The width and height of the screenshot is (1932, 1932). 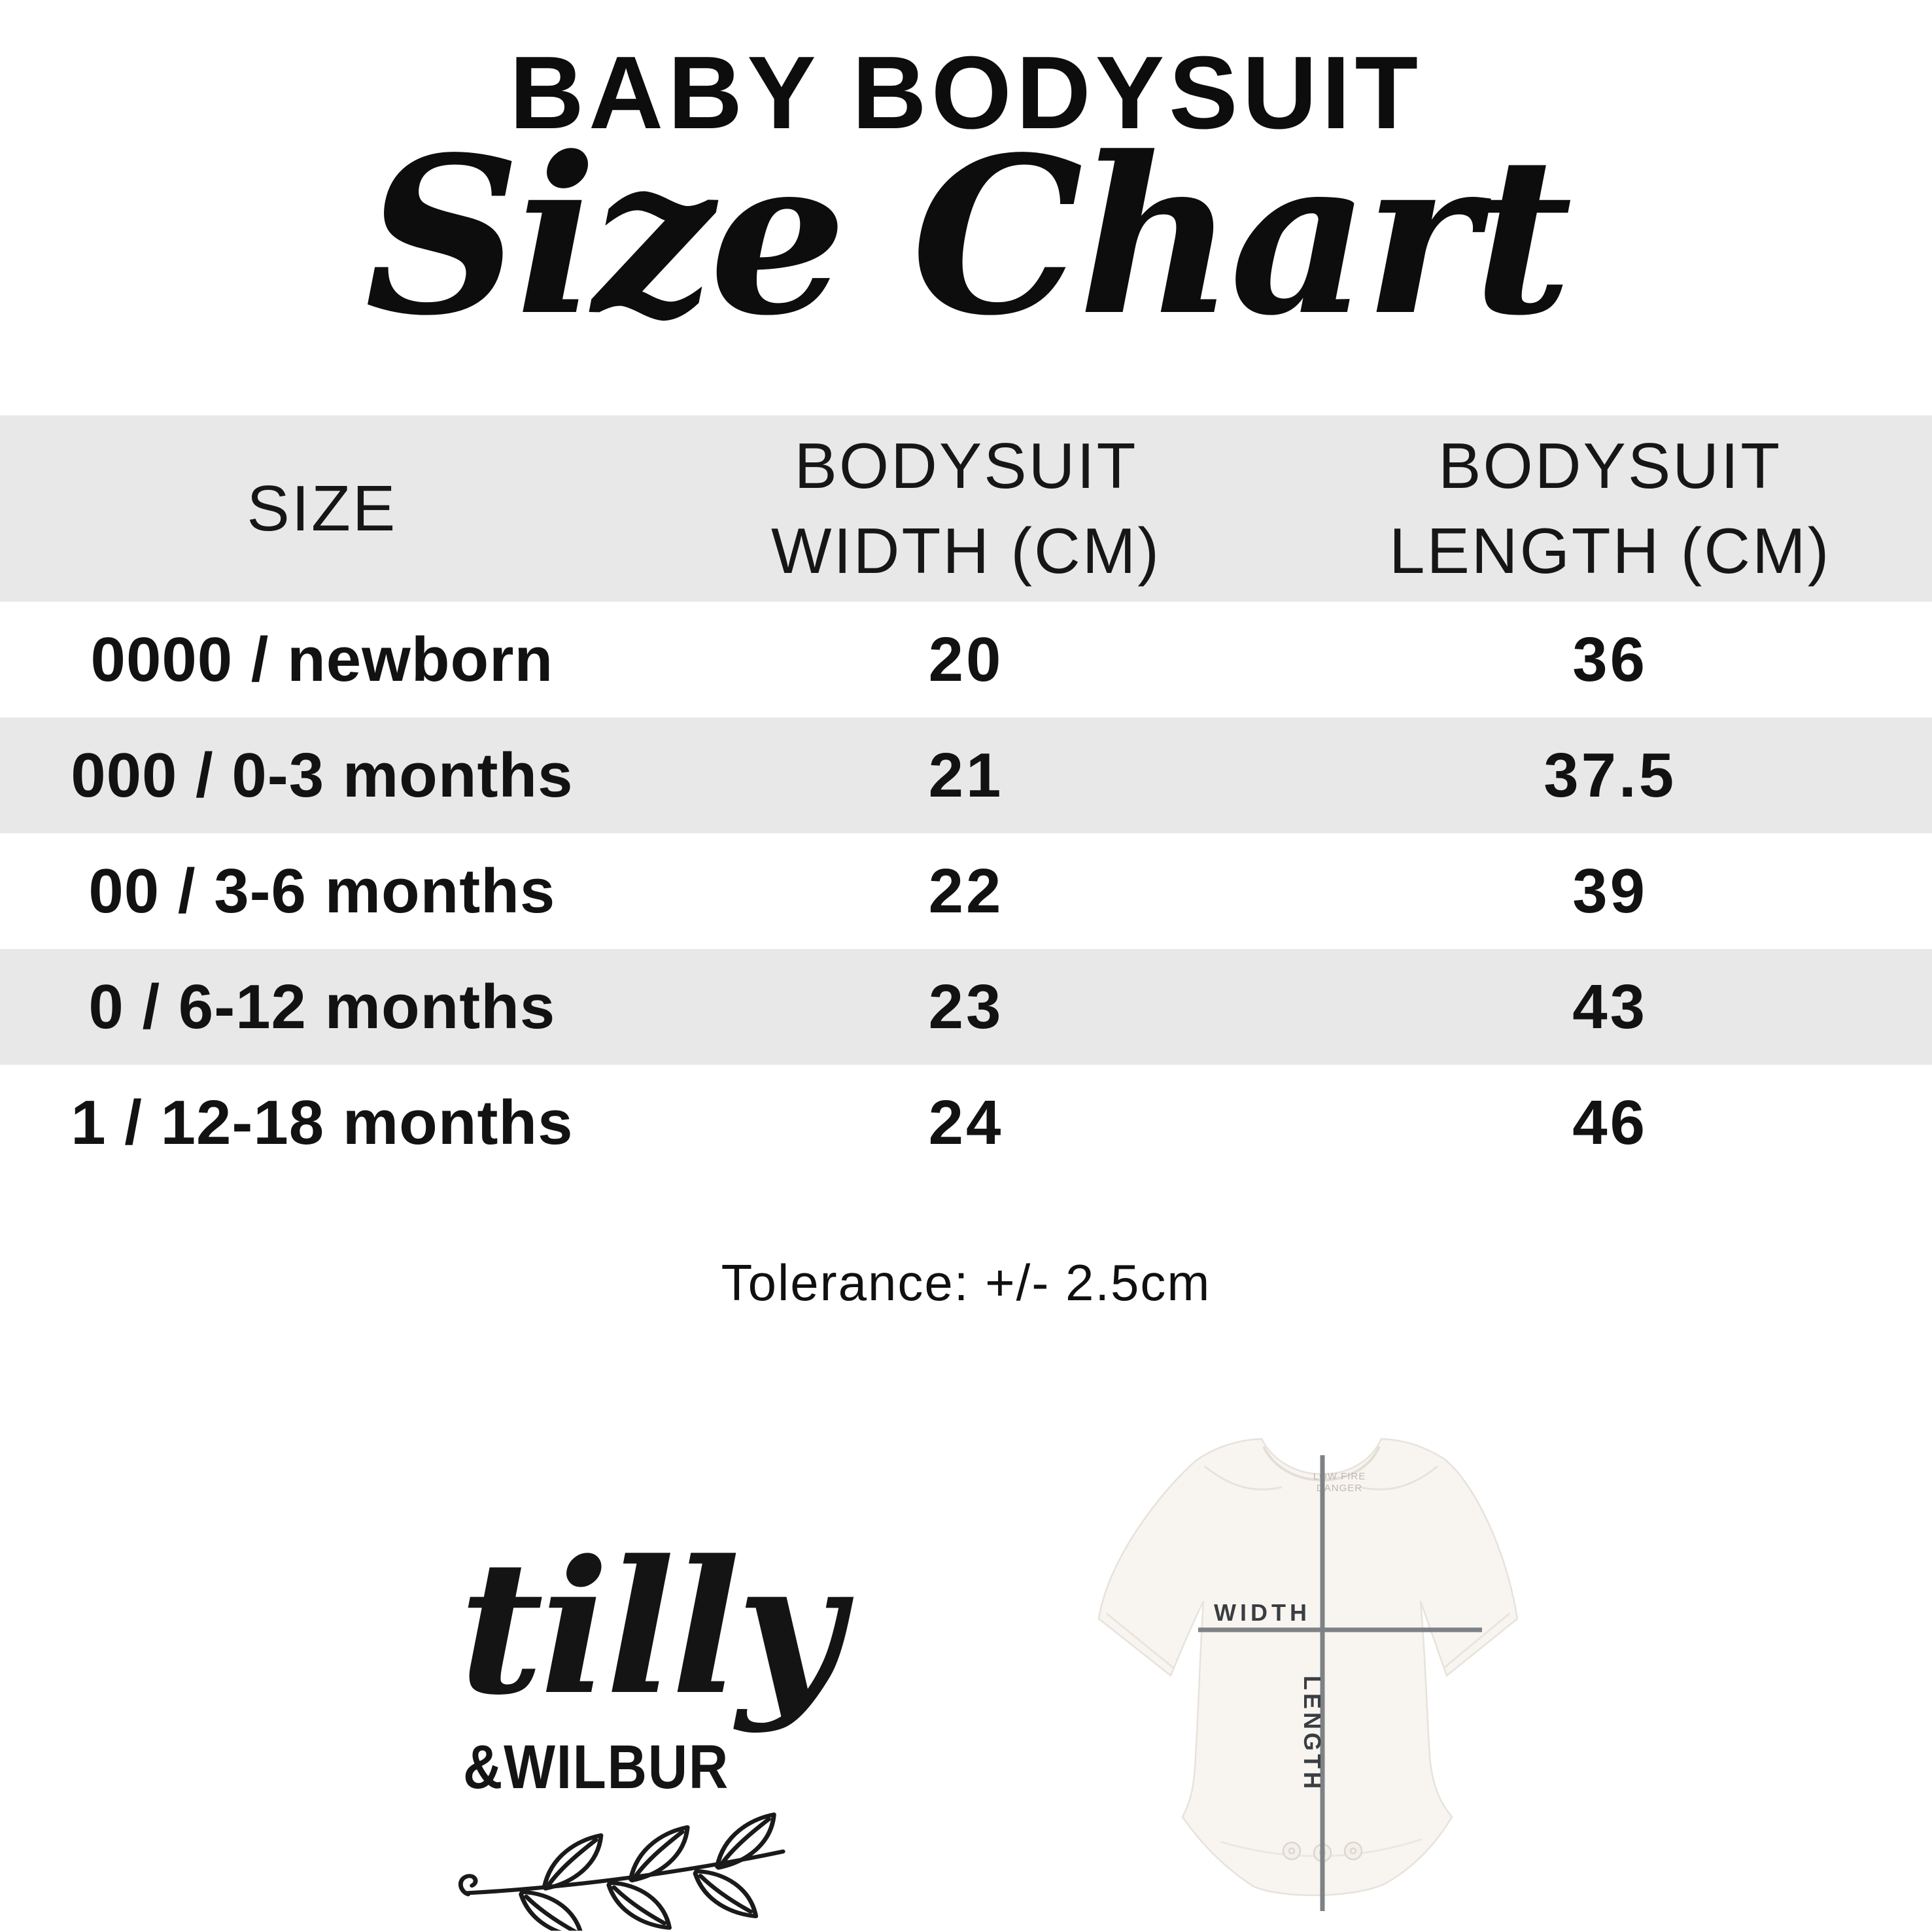 I want to click on cell-size: 0000 / newborn, so click(x=322, y=659).